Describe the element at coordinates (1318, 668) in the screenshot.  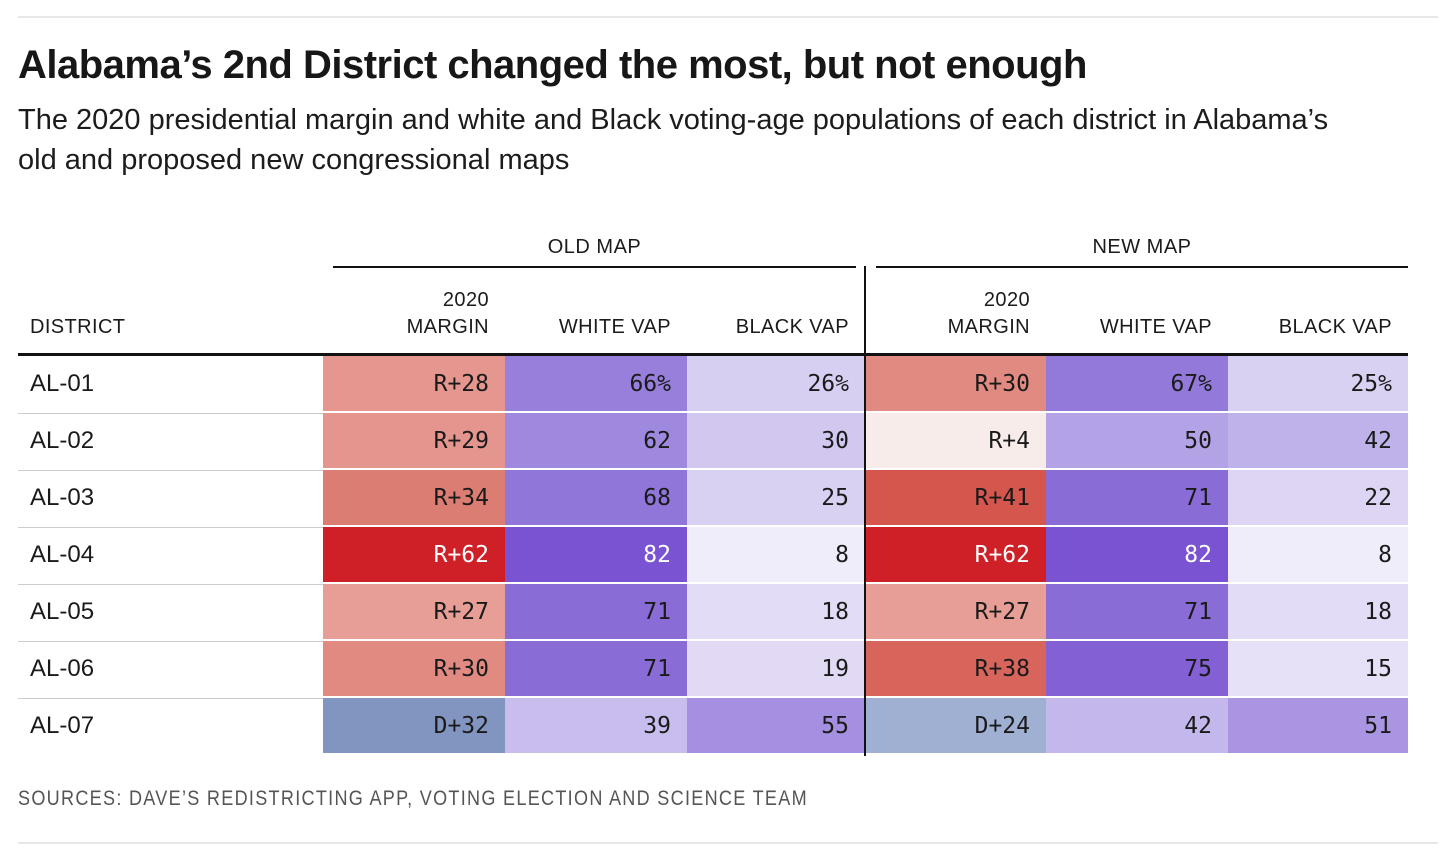
I see `new-black-vap-cell: 15` at that location.